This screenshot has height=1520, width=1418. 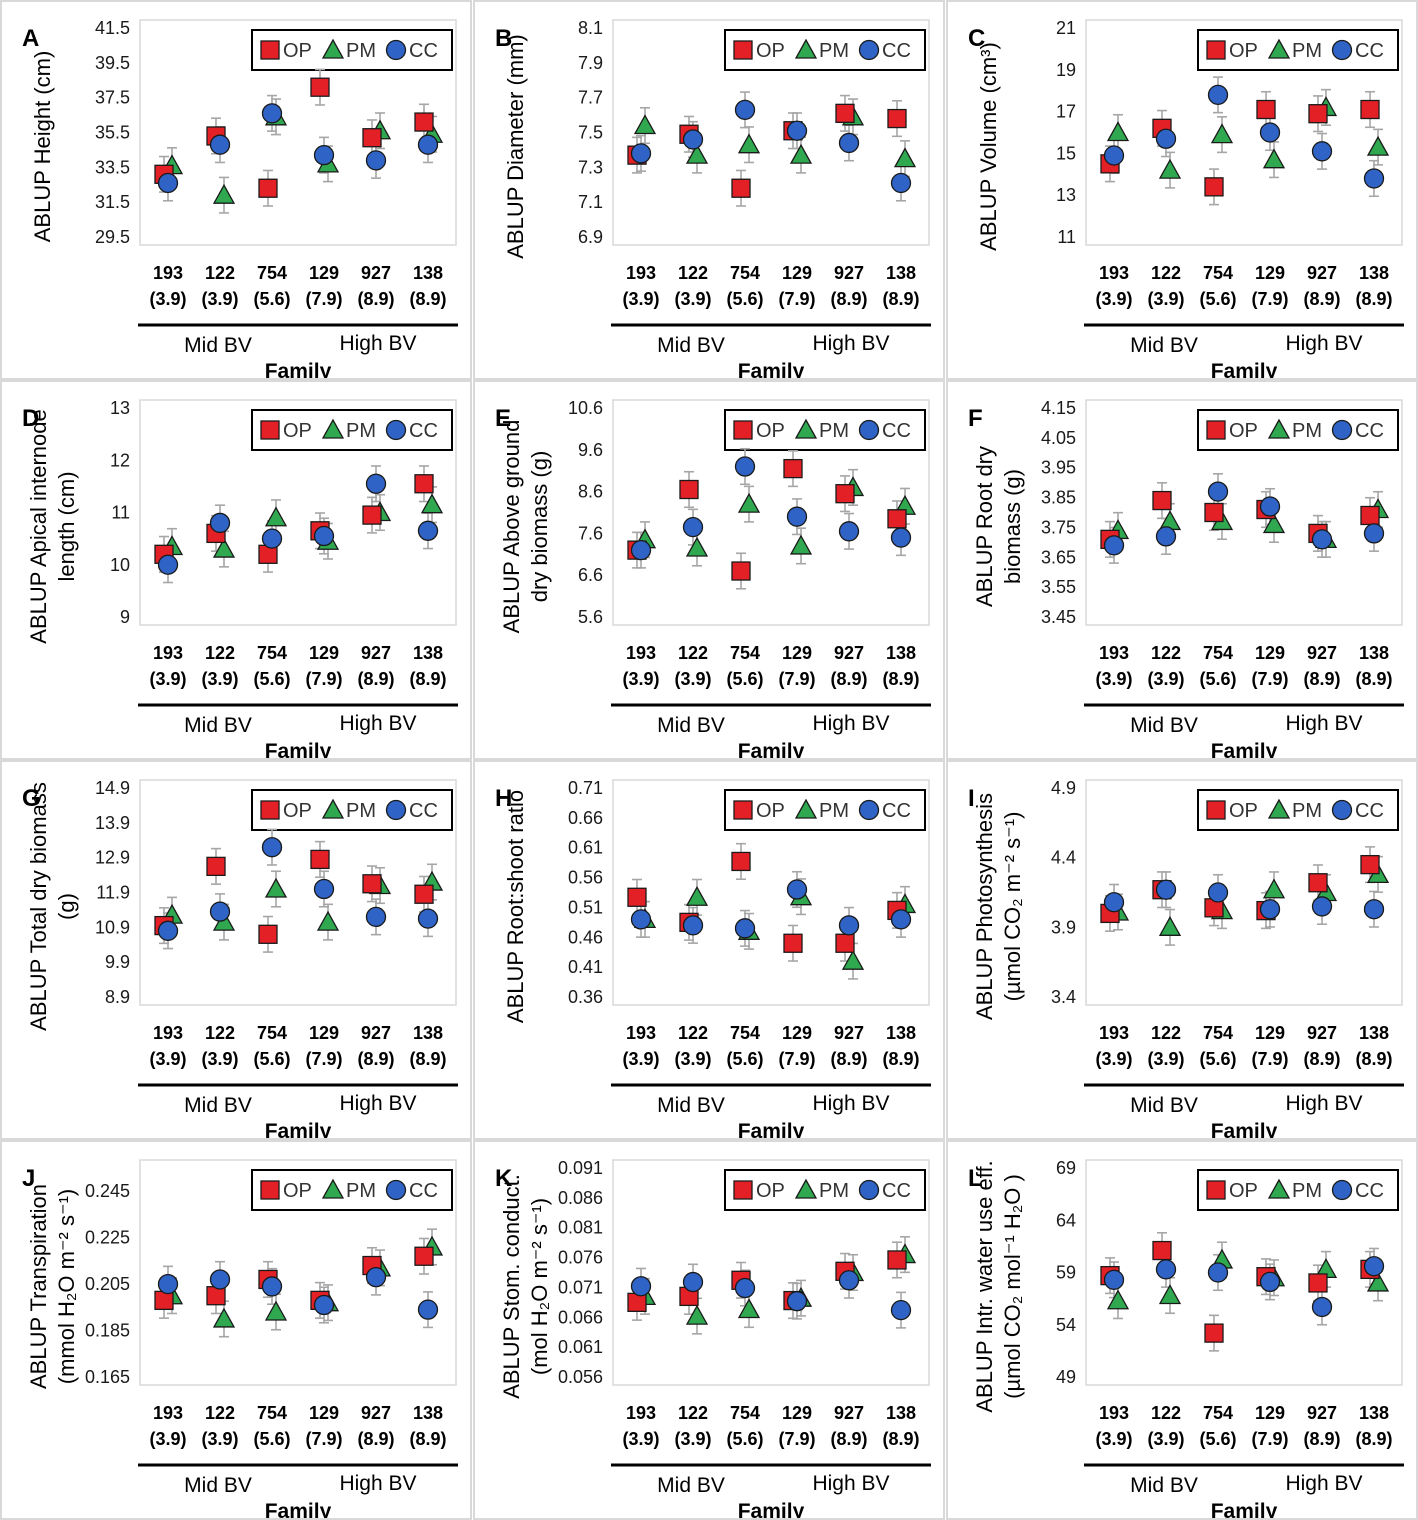 What do you see at coordinates (984, 526) in the screenshot?
I see `y-axis-title-line1: ABLUP Root dry` at bounding box center [984, 526].